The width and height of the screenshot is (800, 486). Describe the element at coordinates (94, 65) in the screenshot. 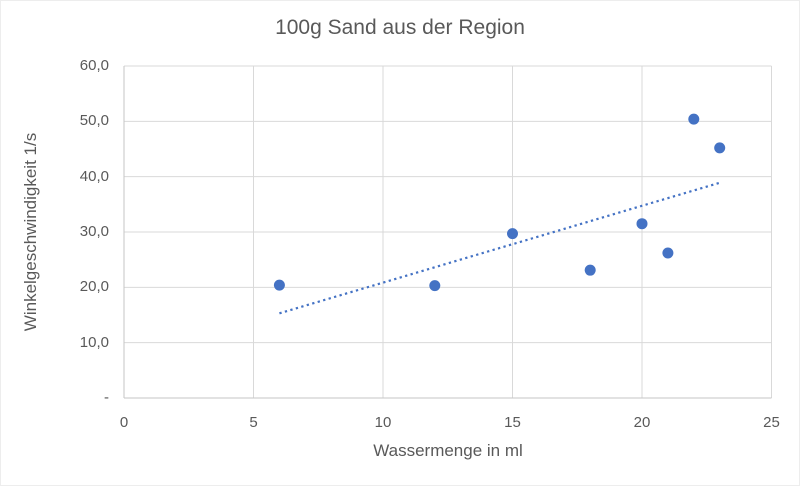

I see `y-tick-label: 60,0` at that location.